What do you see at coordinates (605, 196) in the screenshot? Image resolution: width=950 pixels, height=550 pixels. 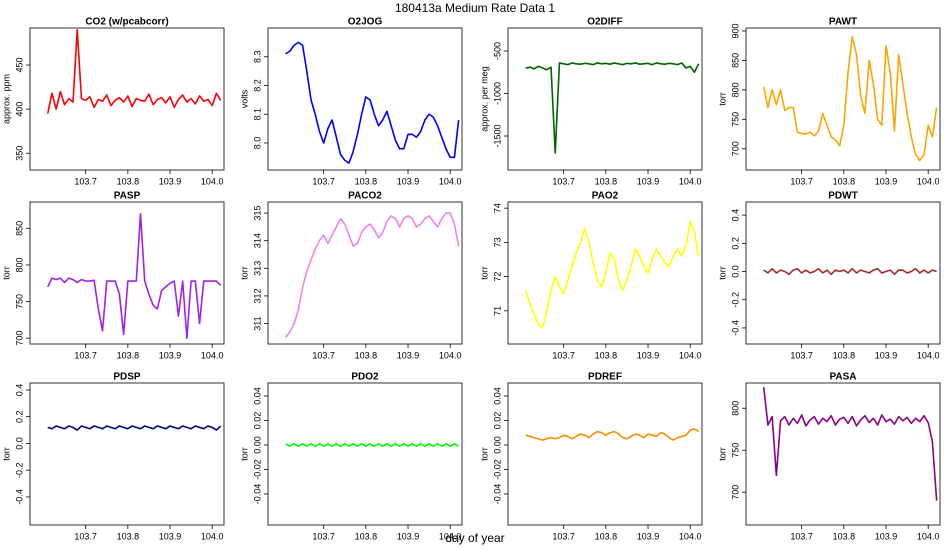 I see `panel-title: PAO2` at bounding box center [605, 196].